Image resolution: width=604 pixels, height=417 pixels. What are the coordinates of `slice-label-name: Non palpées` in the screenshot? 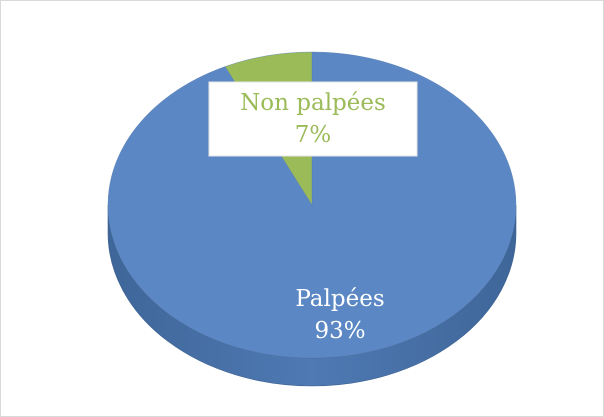 It's located at (313, 103).